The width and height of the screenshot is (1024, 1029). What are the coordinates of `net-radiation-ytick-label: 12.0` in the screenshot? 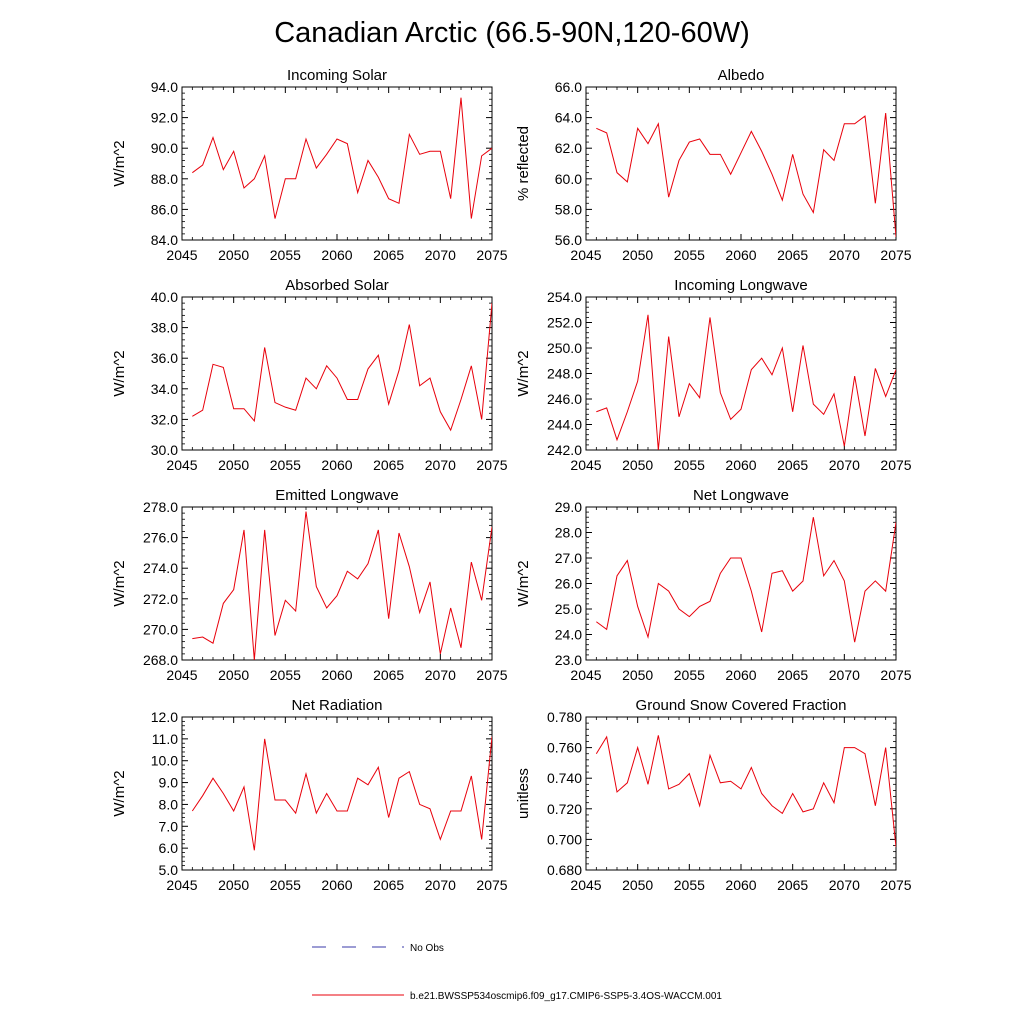 It's located at (164, 717).